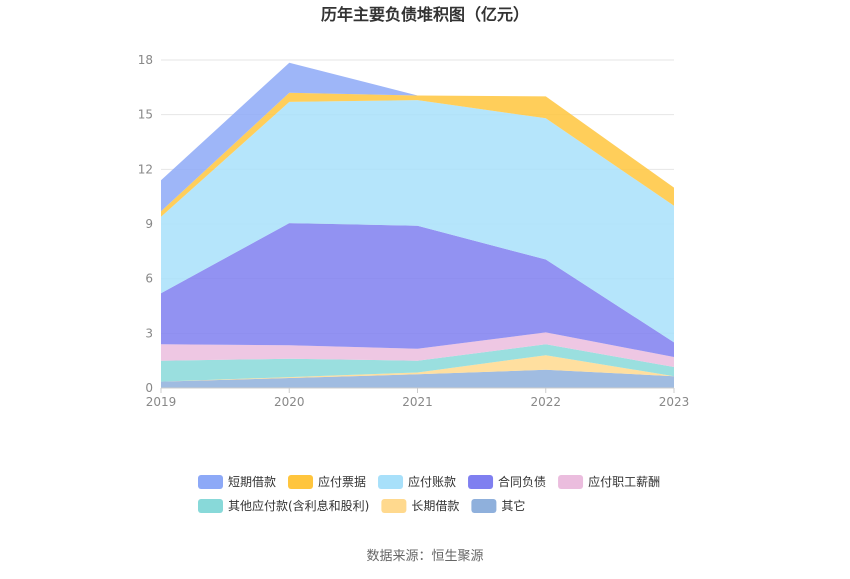 The height and width of the screenshot is (579, 850). I want to click on x-tick-label: 2019, so click(161, 402).